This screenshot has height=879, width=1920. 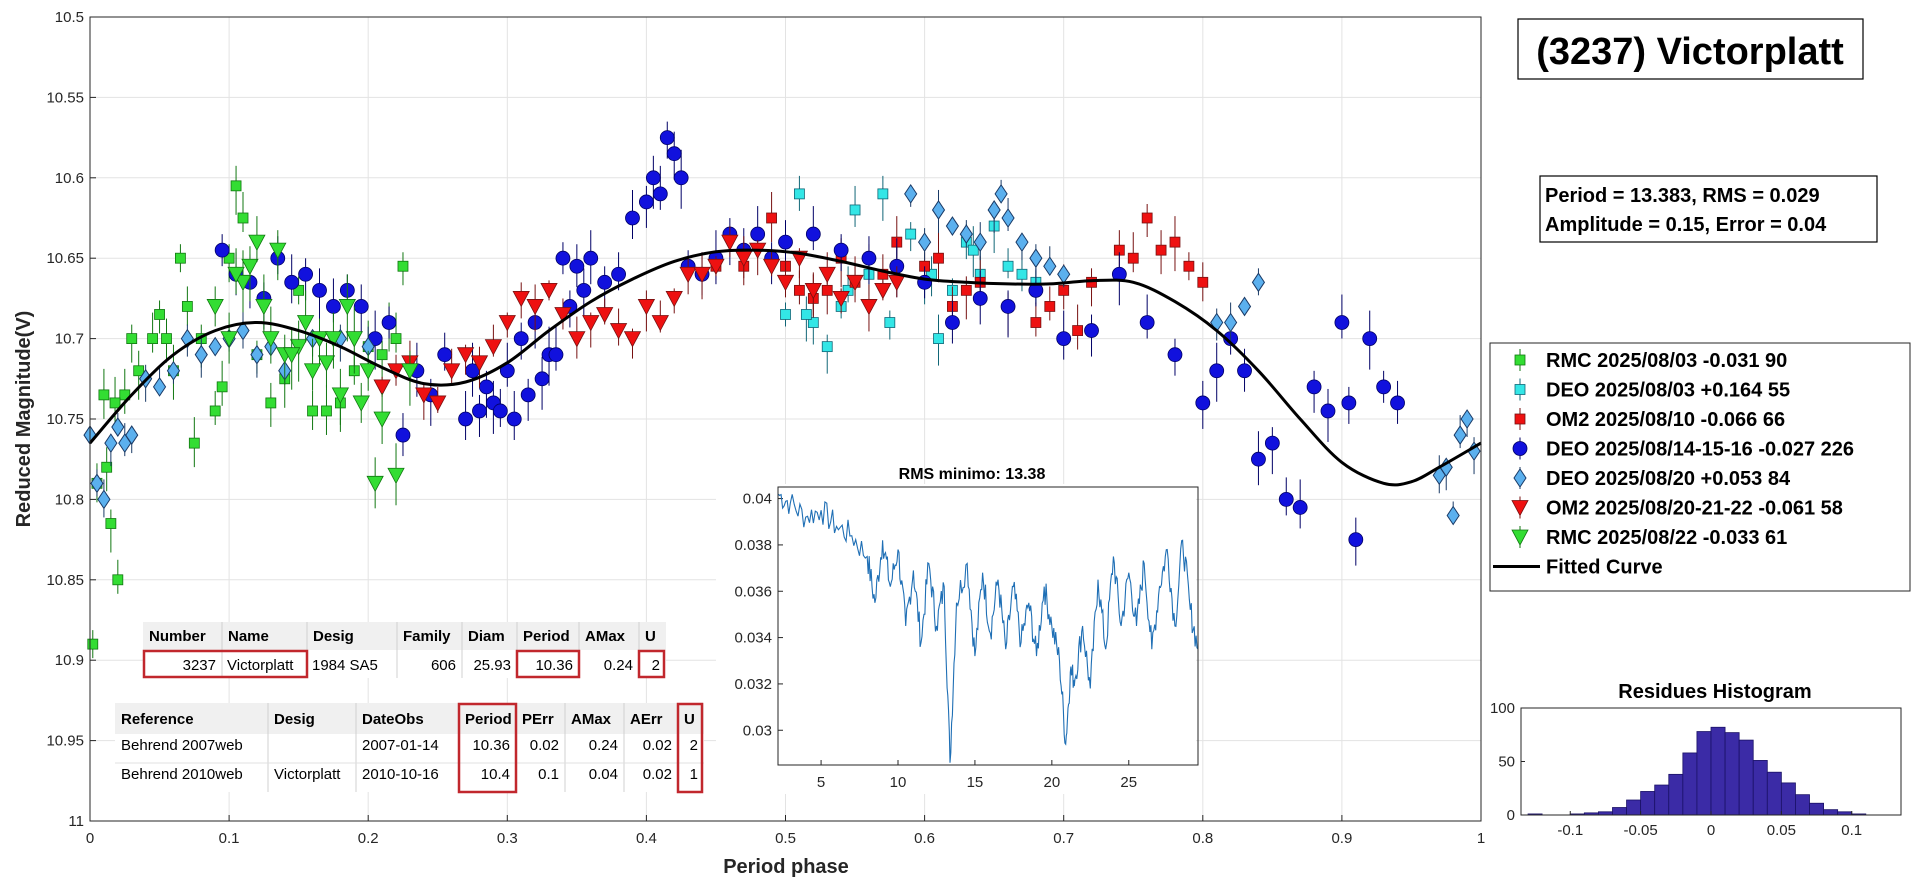 What do you see at coordinates (785, 838) in the screenshot?
I see `x-tick-label: 0.5` at bounding box center [785, 838].